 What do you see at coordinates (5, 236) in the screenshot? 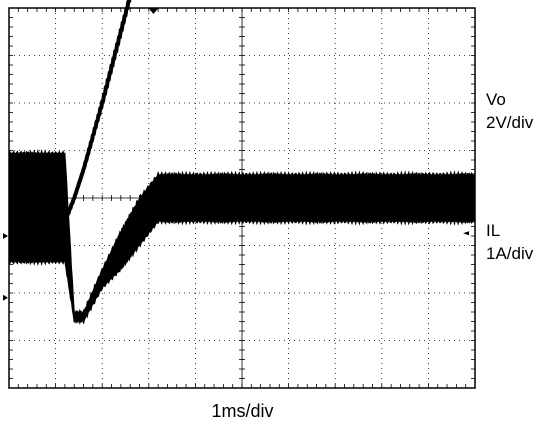
I see `vo-ground-marker` at bounding box center [5, 236].